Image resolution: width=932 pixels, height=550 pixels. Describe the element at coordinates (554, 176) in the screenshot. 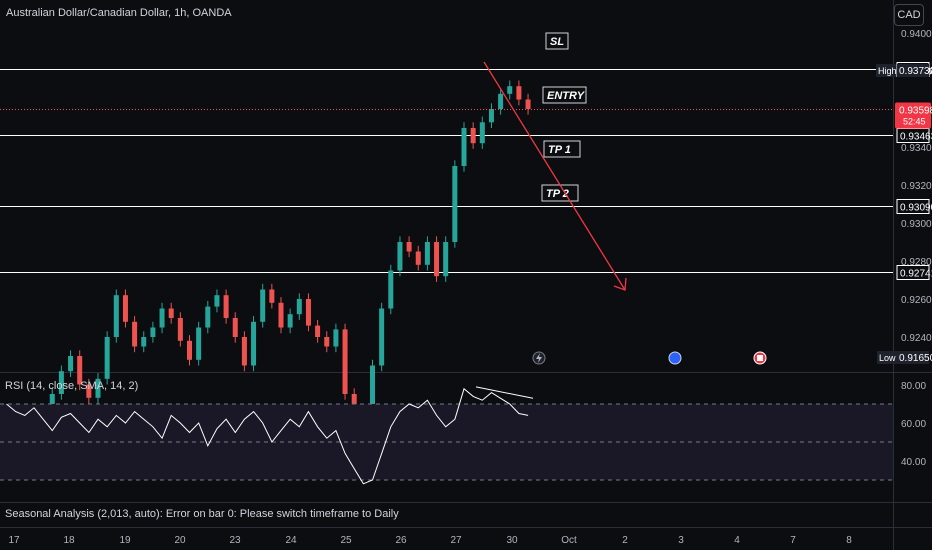

I see `trend-arrow-line` at that location.